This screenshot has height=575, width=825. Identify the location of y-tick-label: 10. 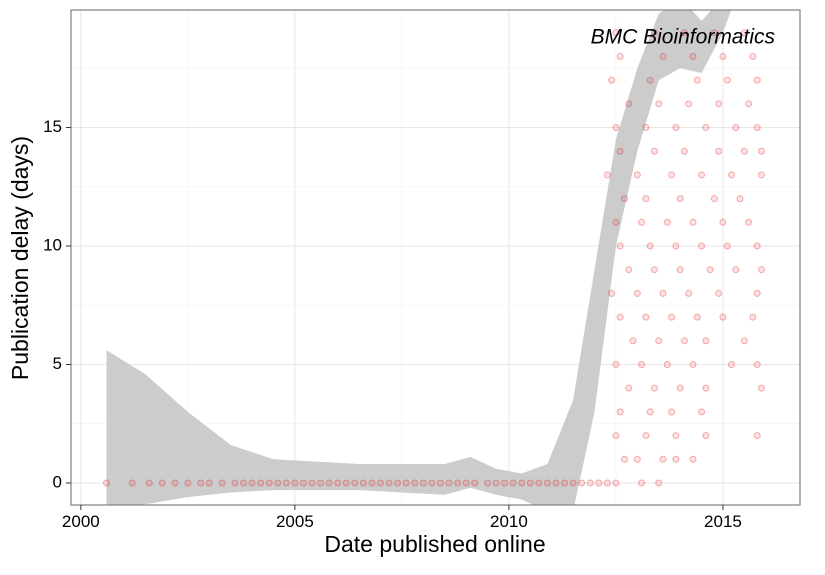
(52, 244).